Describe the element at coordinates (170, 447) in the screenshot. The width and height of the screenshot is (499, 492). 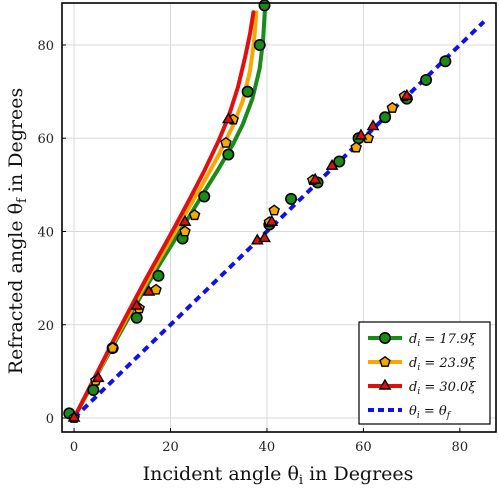
I see `x-tick-label: 20` at that location.